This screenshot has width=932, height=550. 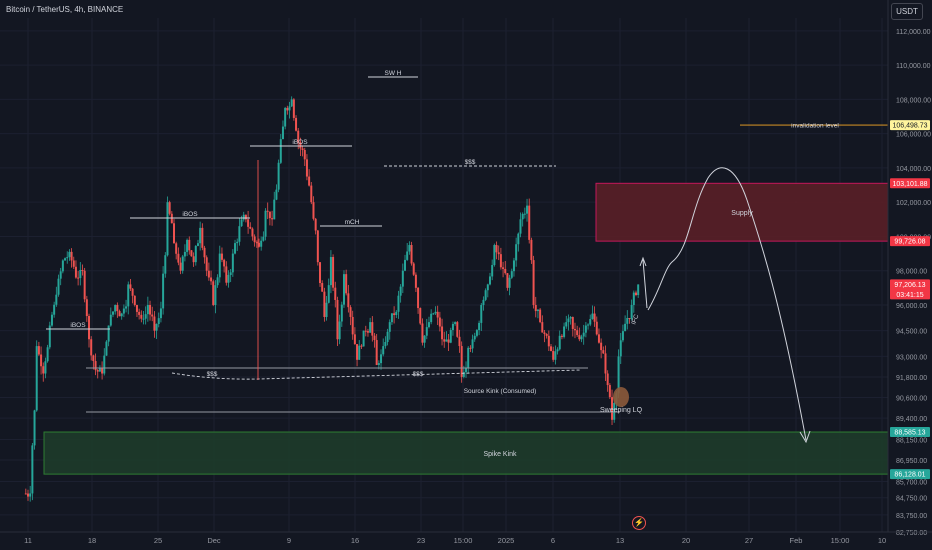 What do you see at coordinates (466, 453) in the screenshot?
I see `spike-kink-zone` at bounding box center [466, 453].